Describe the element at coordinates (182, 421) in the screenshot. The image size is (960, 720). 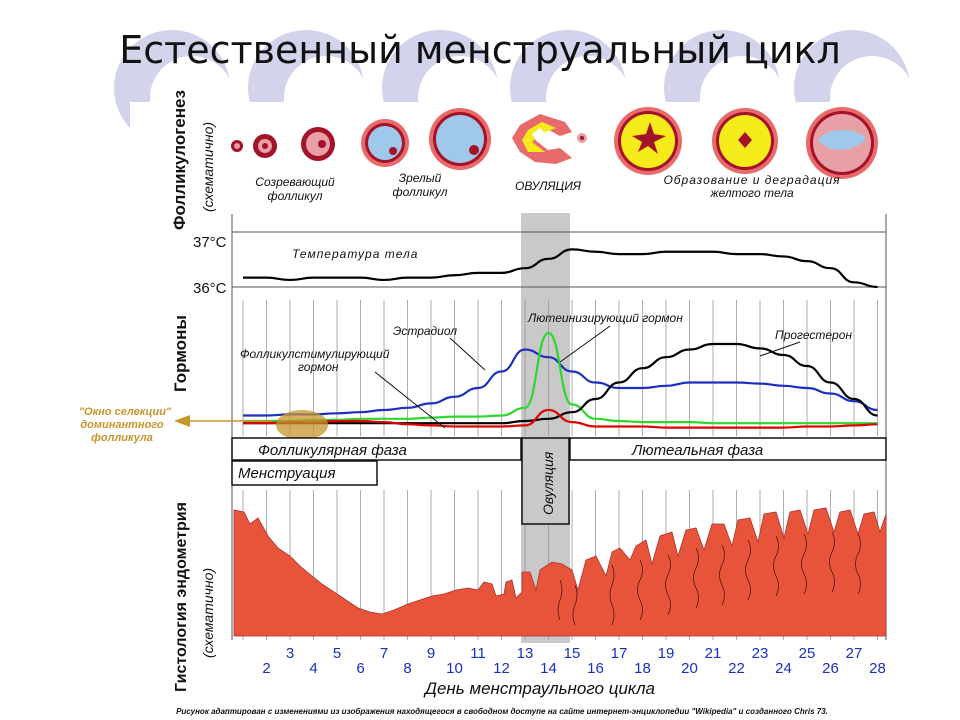
I see `selection-arrow-icon` at that location.